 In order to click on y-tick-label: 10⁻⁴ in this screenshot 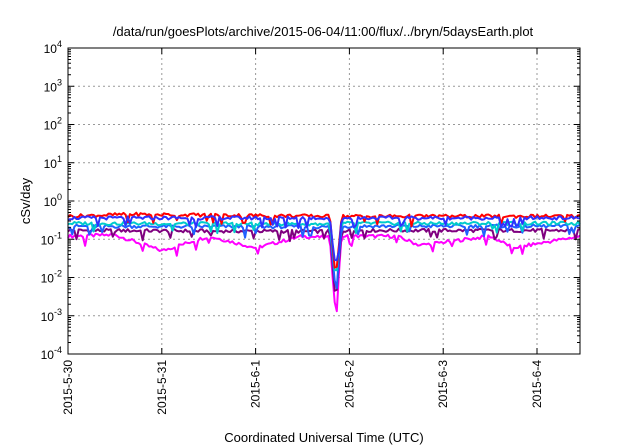, I will do `click(51, 353)`.